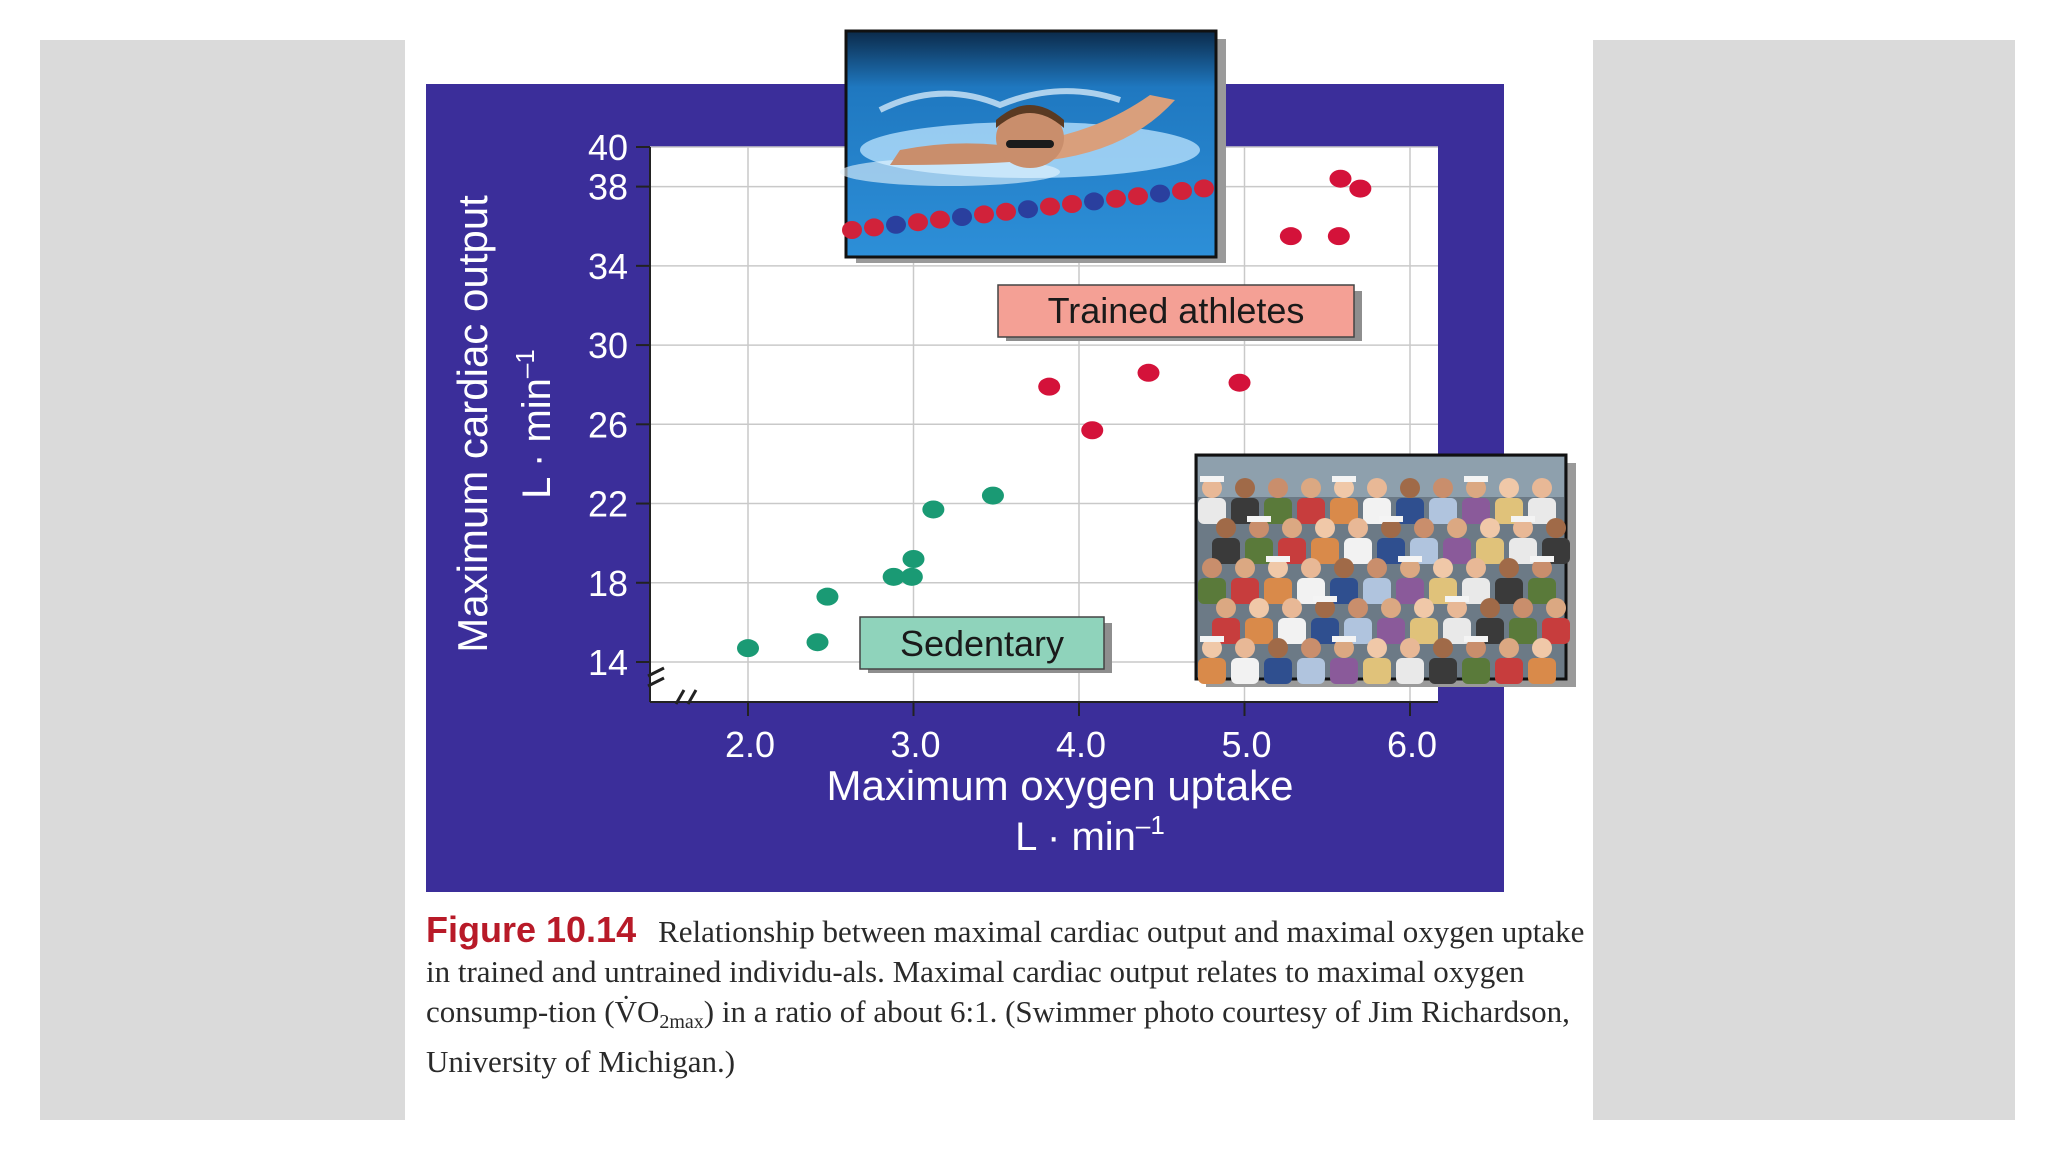  What do you see at coordinates (608, 266) in the screenshot?
I see `y-tick-label: 34` at bounding box center [608, 266].